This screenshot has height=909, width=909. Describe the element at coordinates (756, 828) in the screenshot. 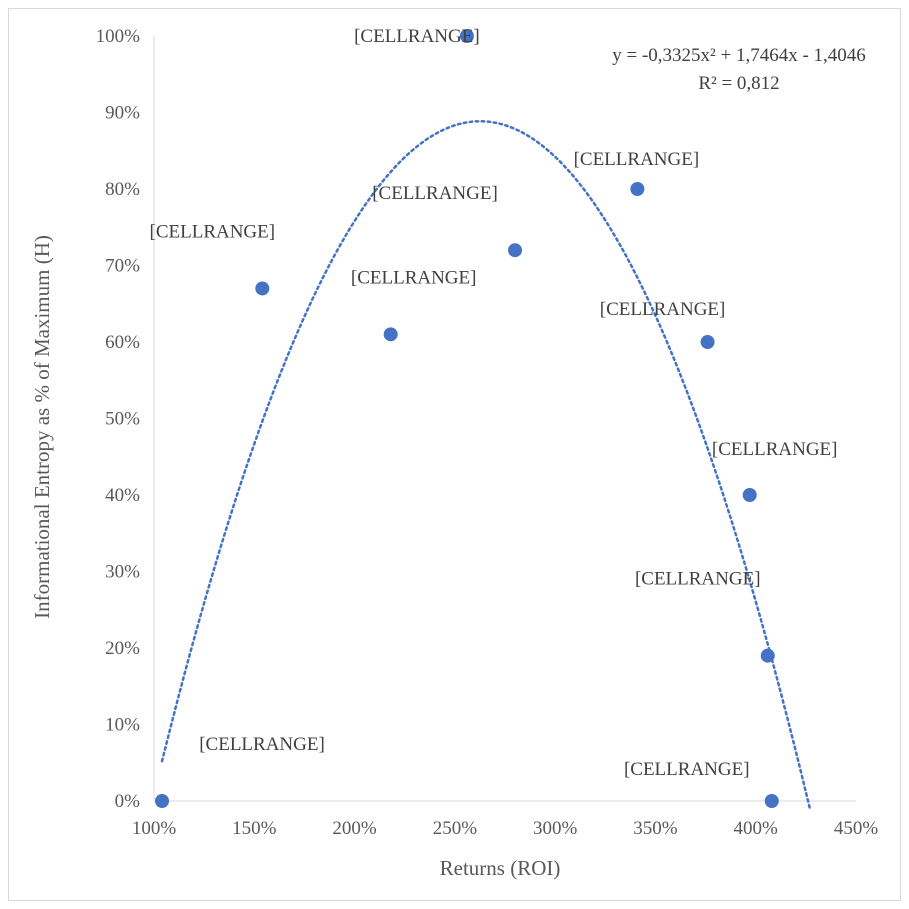

I see `x-tick-label: 400%` at that location.